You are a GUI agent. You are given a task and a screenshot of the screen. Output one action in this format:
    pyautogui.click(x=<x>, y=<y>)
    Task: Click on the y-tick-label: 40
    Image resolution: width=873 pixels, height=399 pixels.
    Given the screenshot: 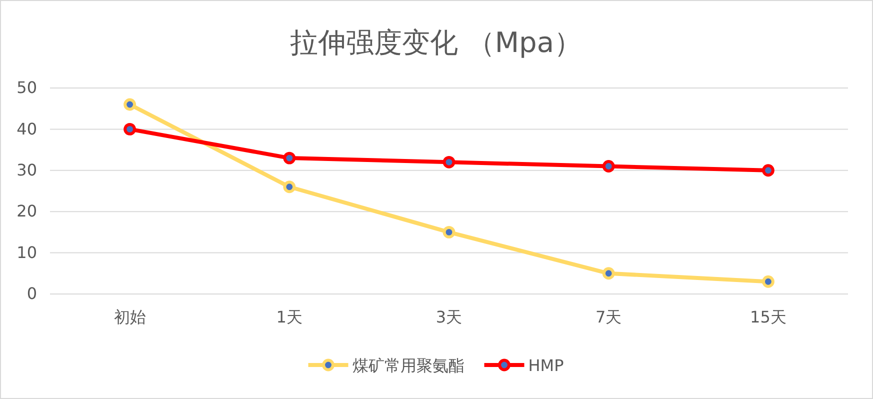 What is the action you would take?
    pyautogui.click(x=26, y=128)
    